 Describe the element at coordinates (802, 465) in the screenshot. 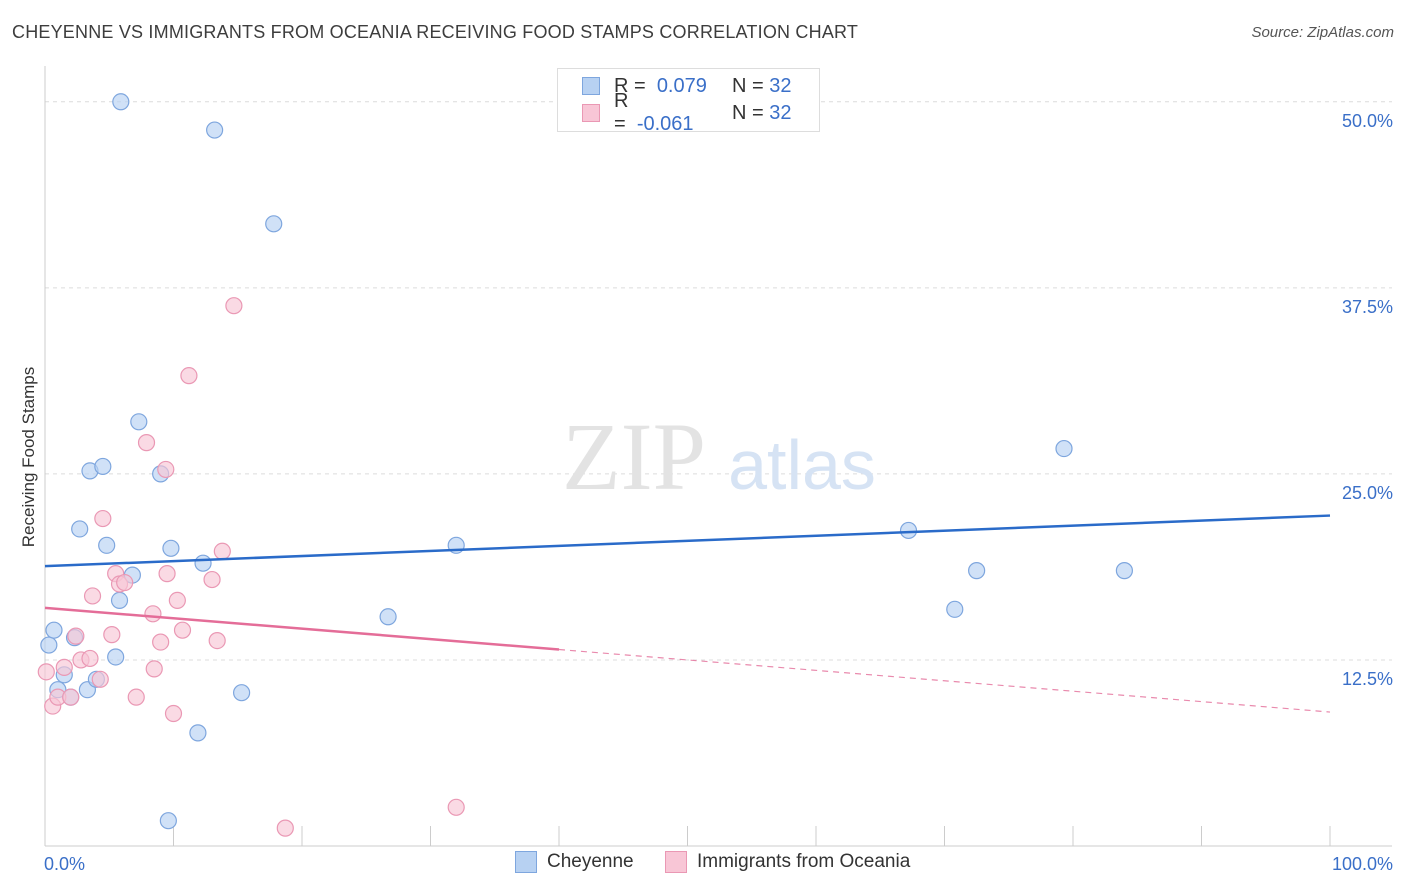

I see `watermark-atlas: atlas` at that location.